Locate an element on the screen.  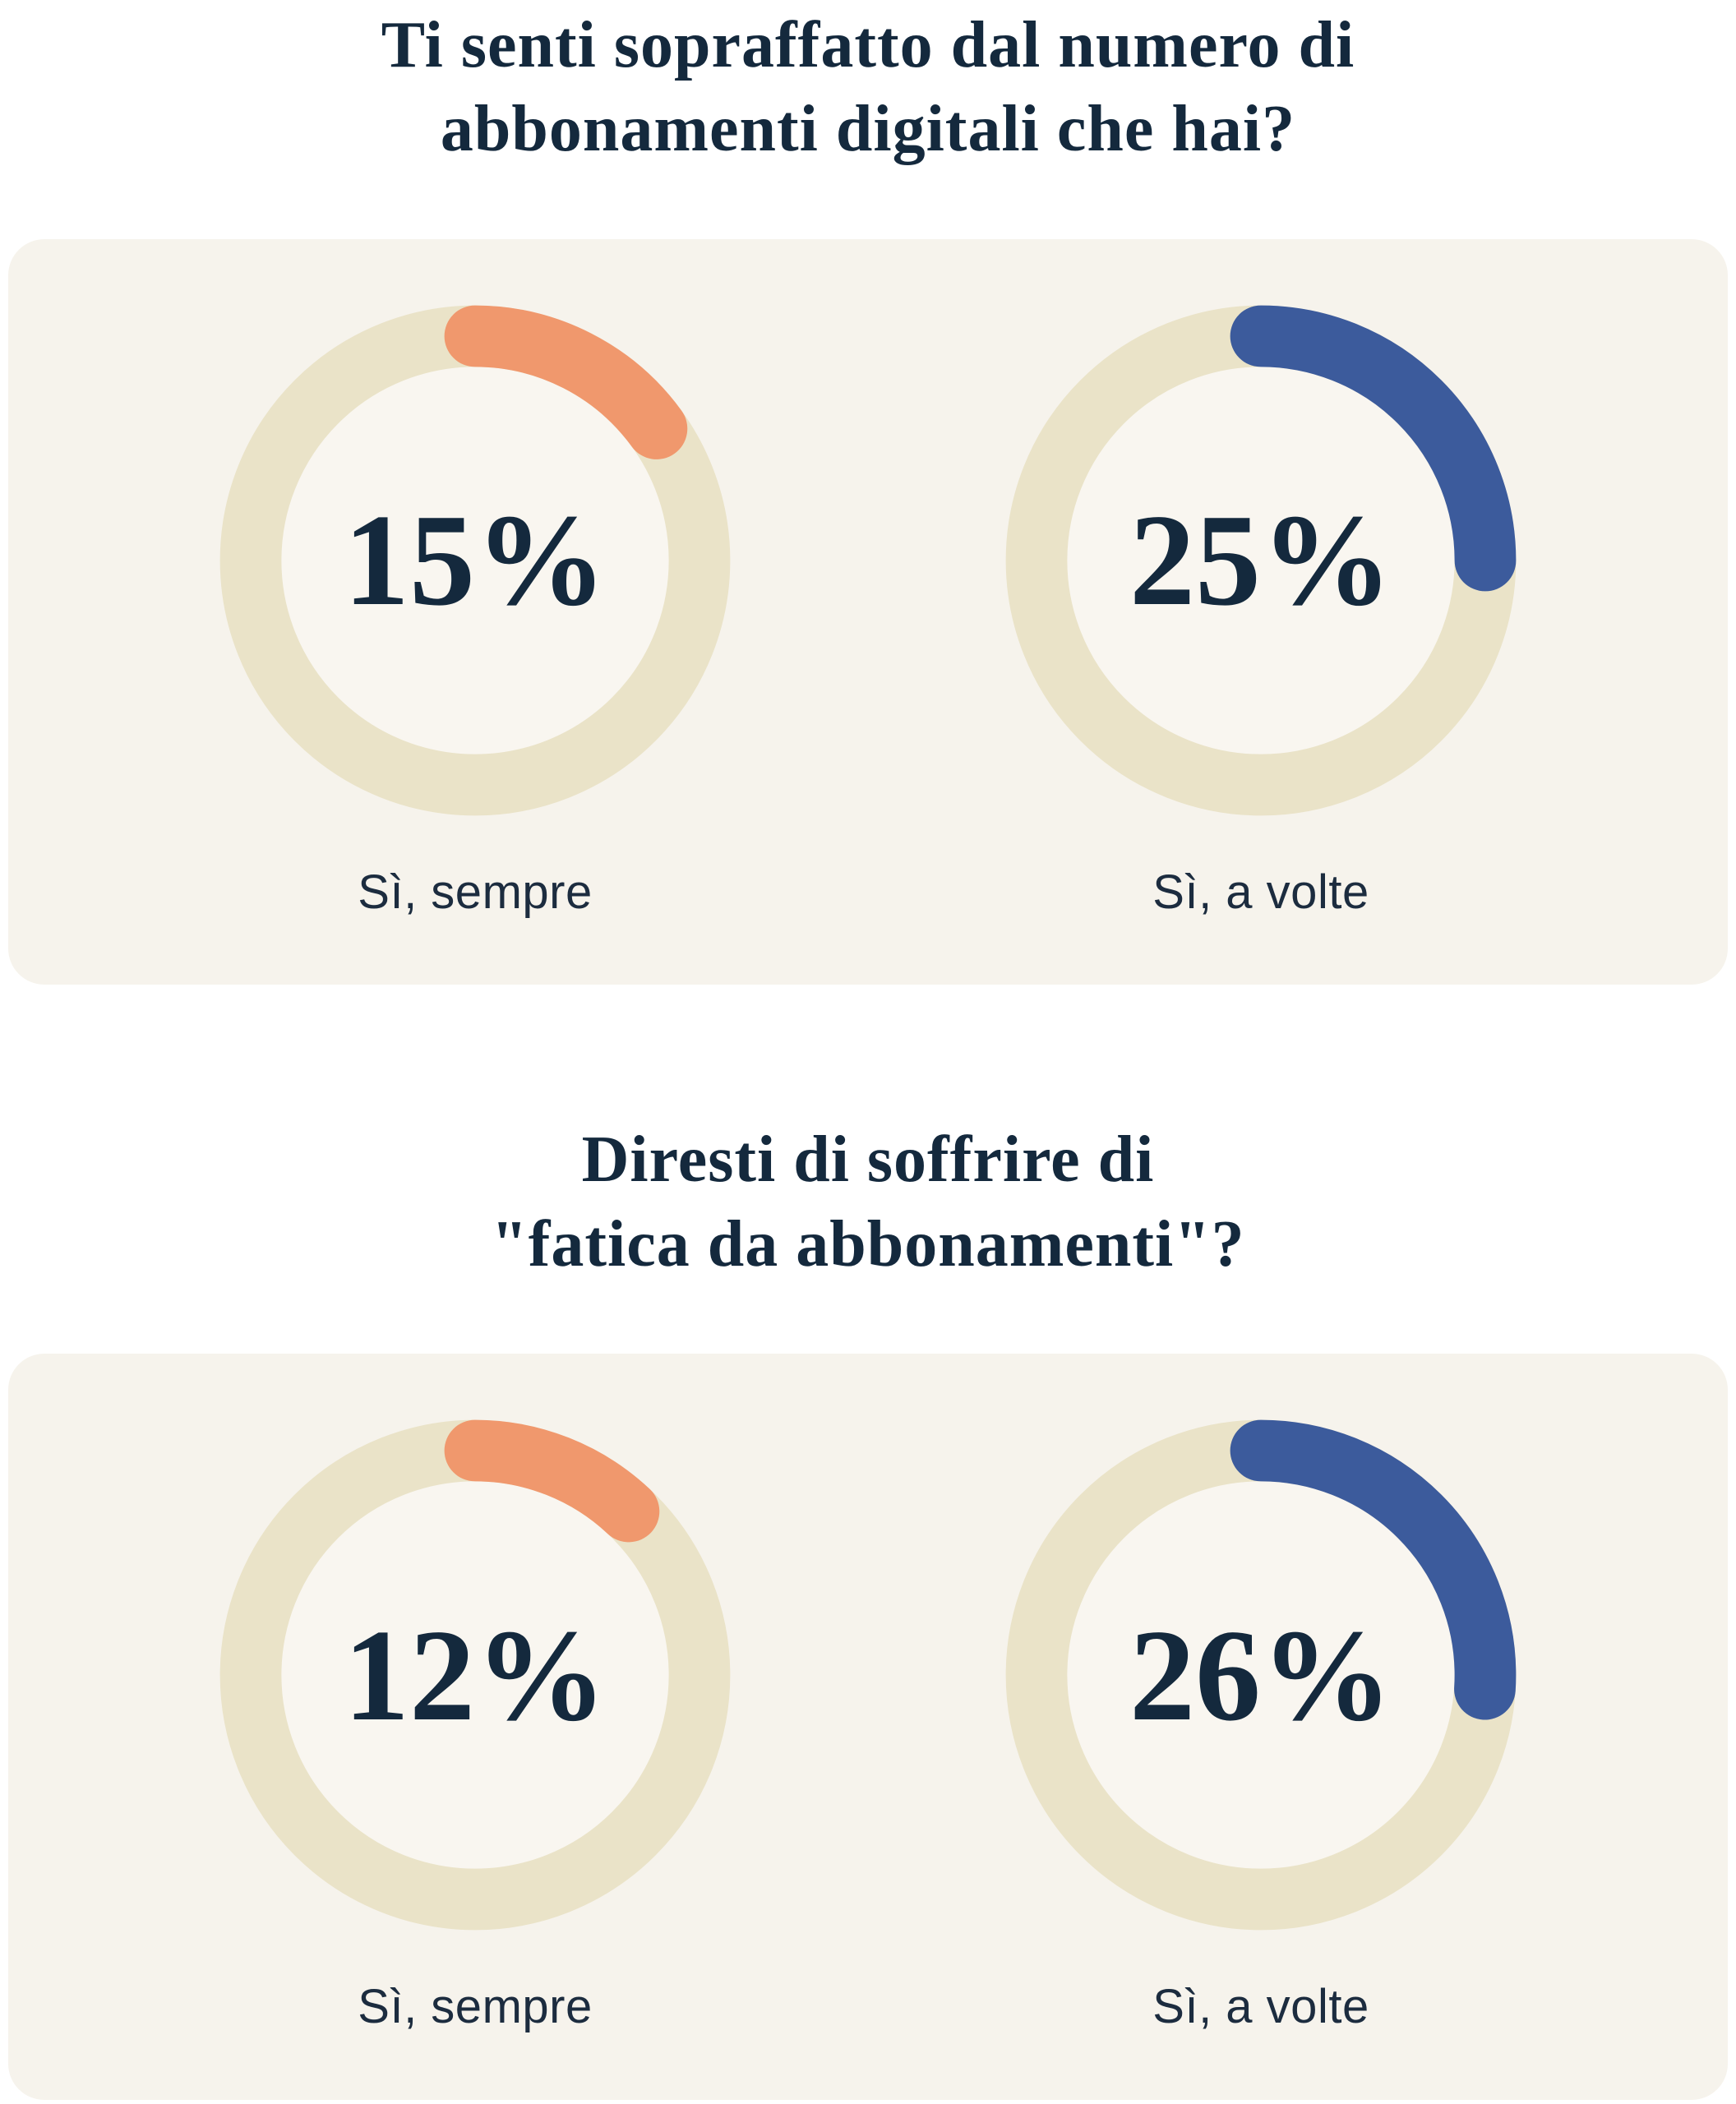
donut-value: 25% is located at coordinates (1261, 560).